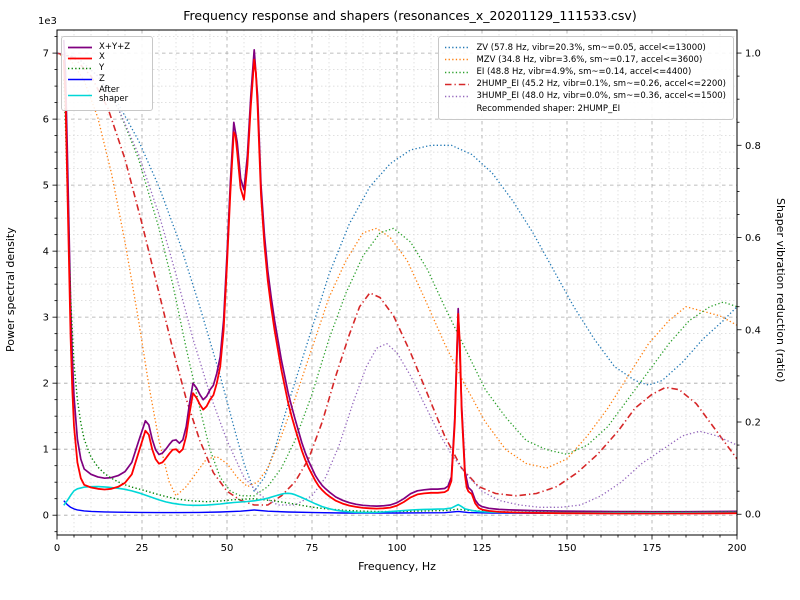 This screenshot has height=600, width=800. What do you see at coordinates (548, 108) in the screenshot?
I see `recommended-shaper-note: Recommended shaper: 2HUMP_EI` at bounding box center [548, 108].